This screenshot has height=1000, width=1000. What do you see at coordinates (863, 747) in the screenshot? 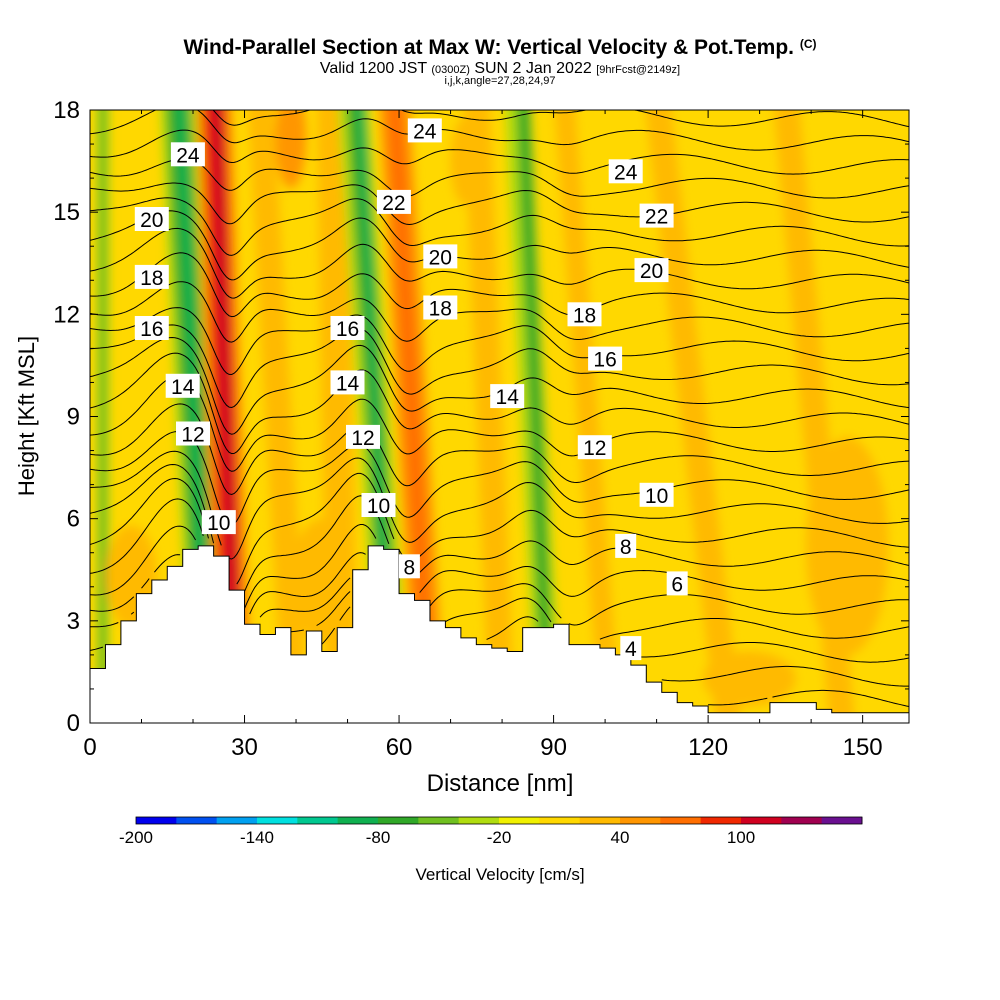
I see `x-tick-label: 150` at bounding box center [863, 747].